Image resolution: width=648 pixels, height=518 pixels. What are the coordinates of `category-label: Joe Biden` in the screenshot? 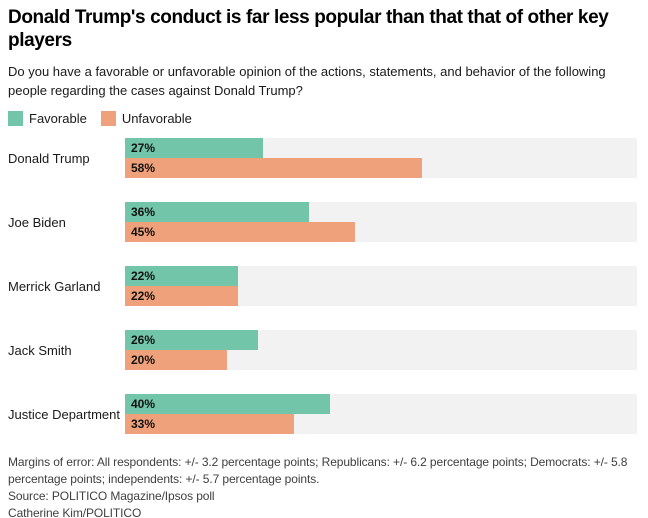 It's located at (37, 222).